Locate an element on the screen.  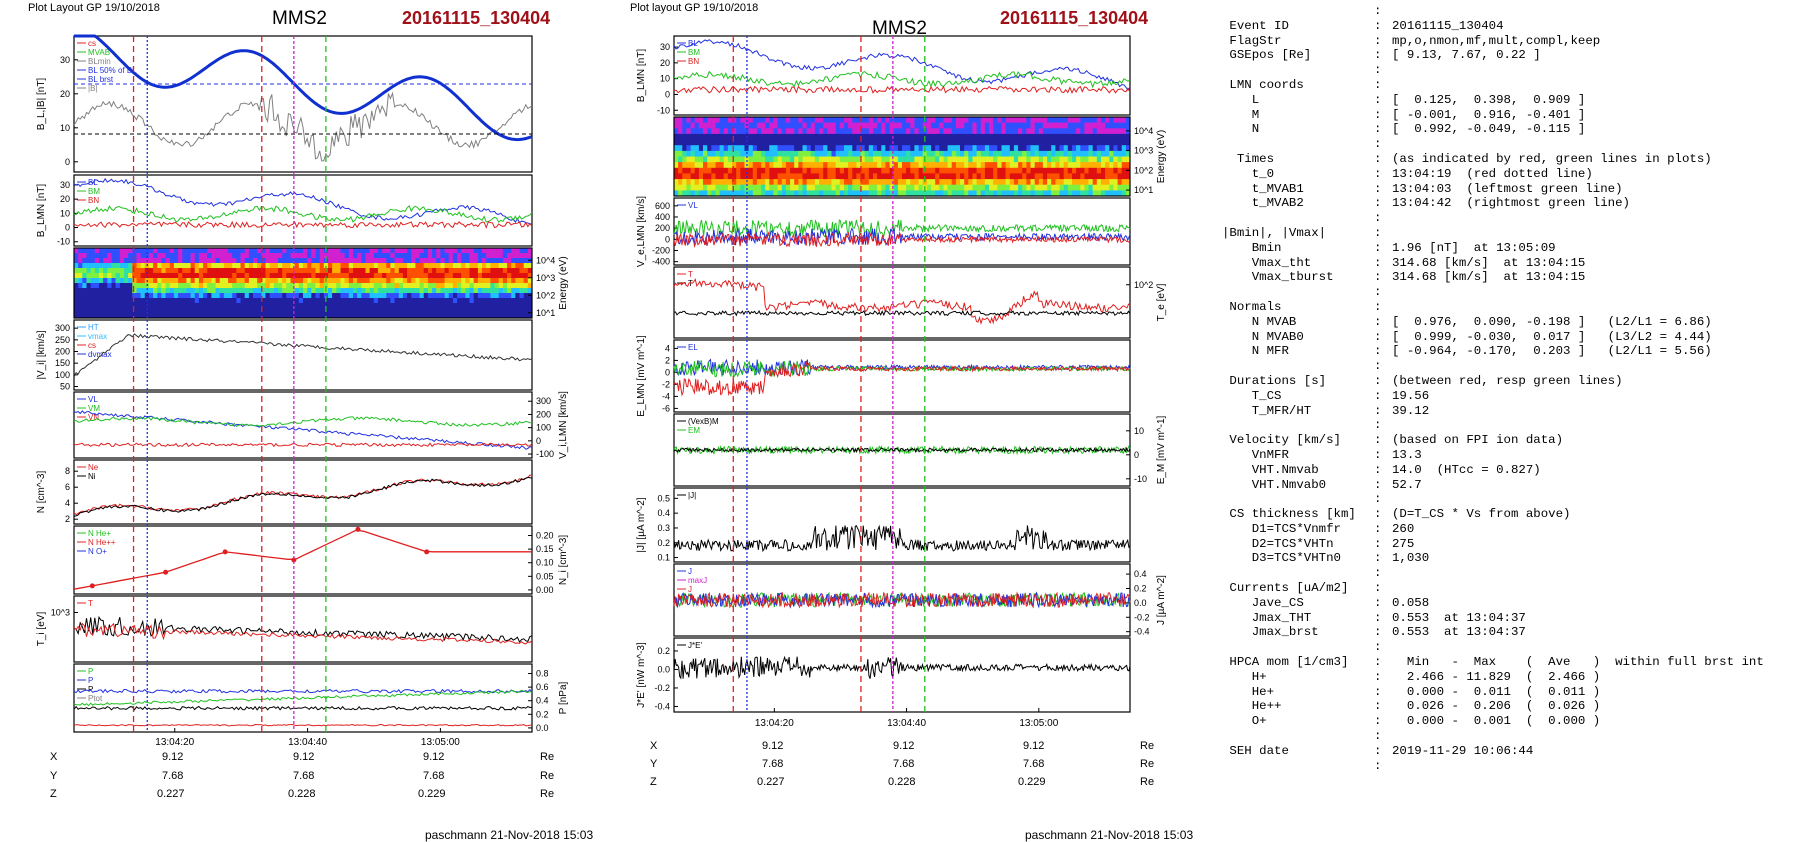
info-value: 13:04:03 (leftmost green line) is located at coordinates (1507, 188).